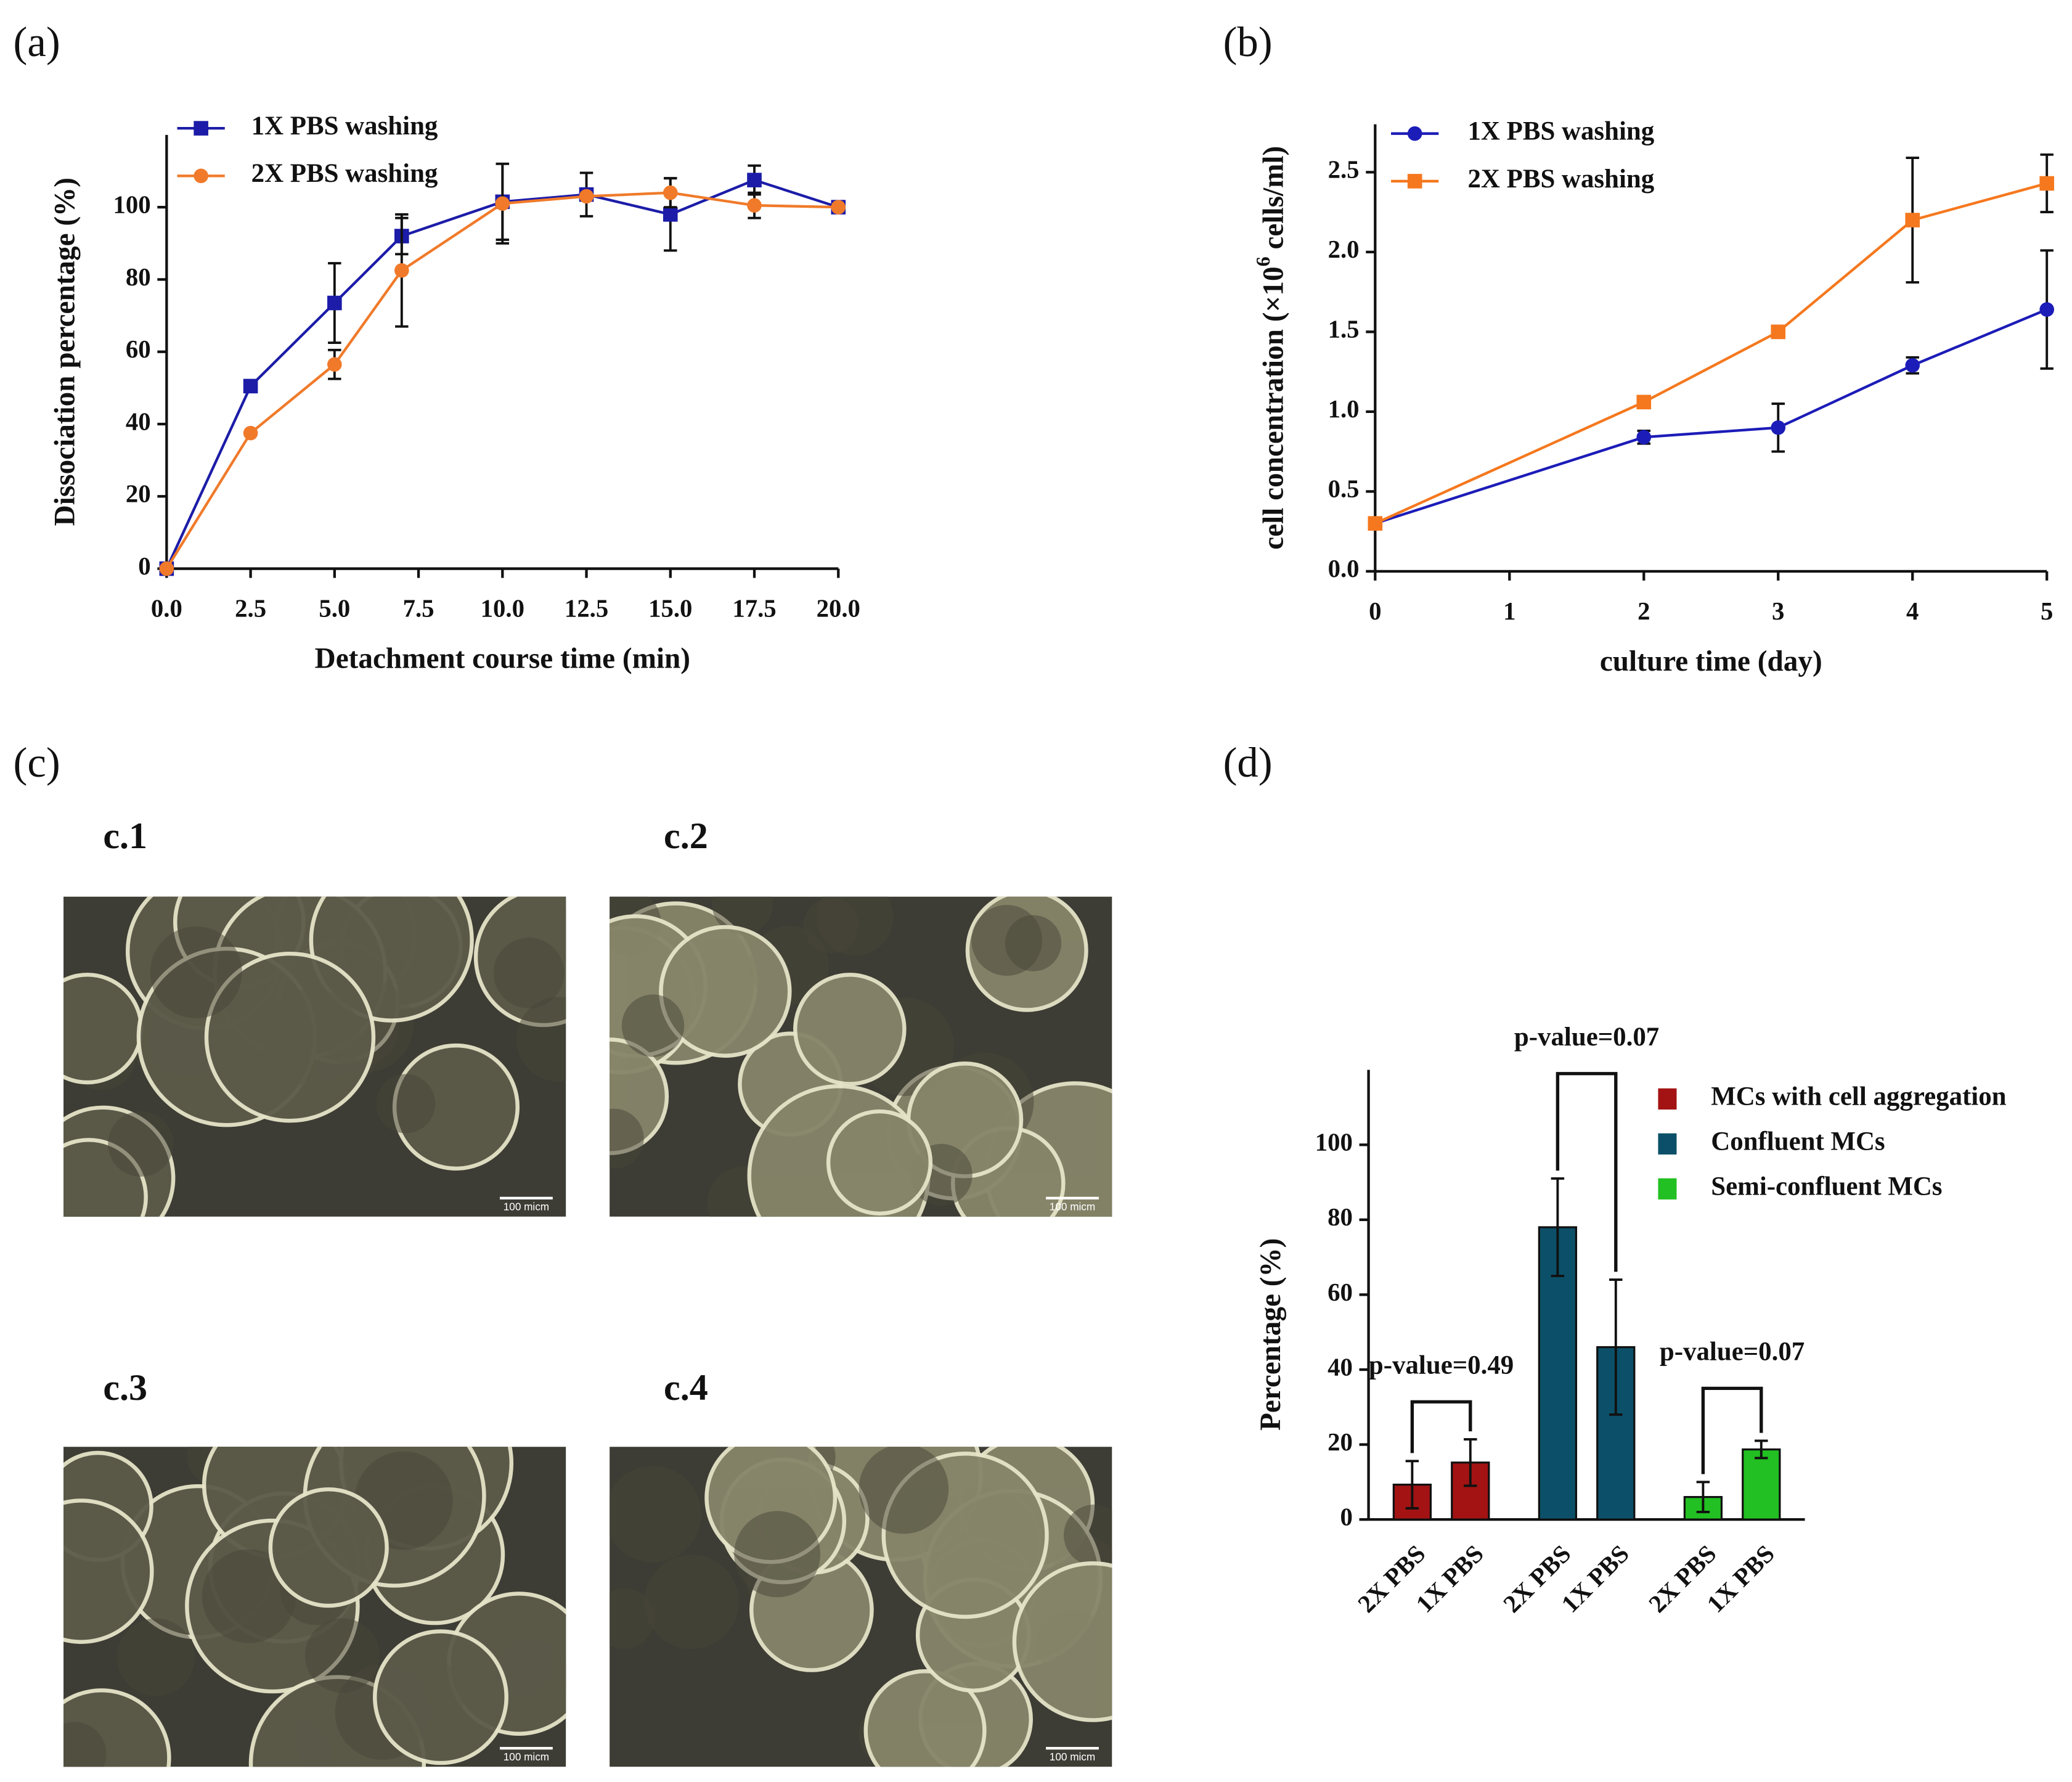  Describe the element at coordinates (418, 609) in the screenshot. I see `x-tick-label: 7.5` at that location.